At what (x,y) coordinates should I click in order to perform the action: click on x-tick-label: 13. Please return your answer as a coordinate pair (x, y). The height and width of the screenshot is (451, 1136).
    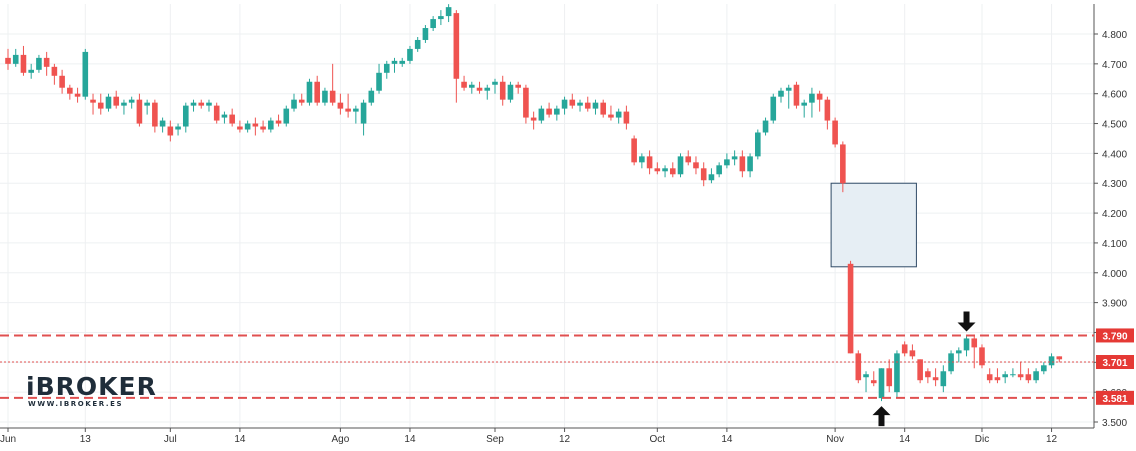
    Looking at the image, I should click on (86, 439).